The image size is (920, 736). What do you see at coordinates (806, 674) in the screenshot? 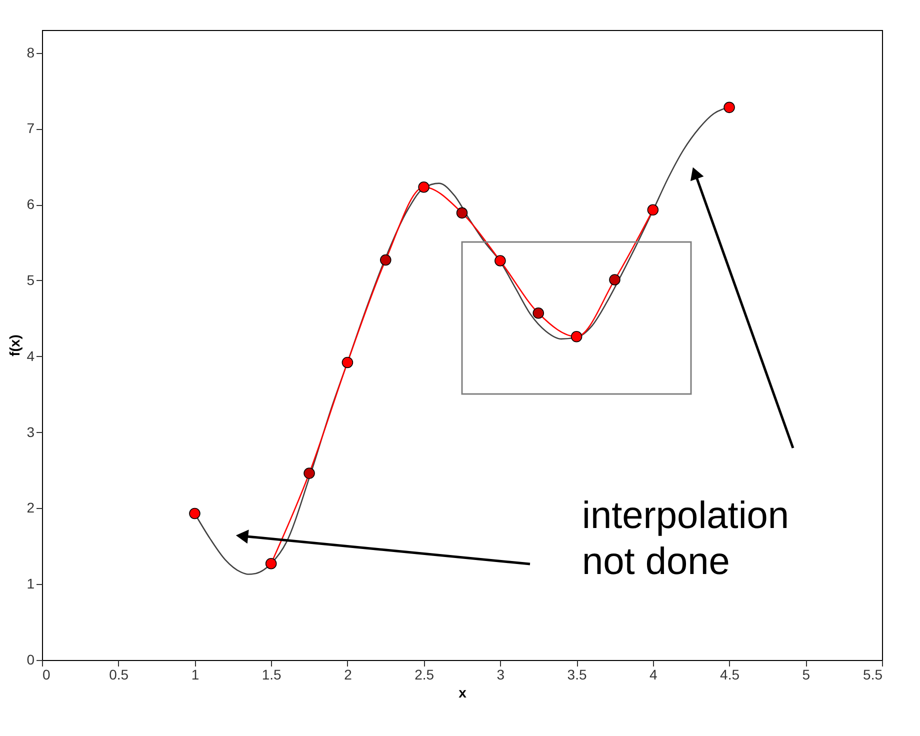
I see `x-tick-label: 5` at bounding box center [806, 674].